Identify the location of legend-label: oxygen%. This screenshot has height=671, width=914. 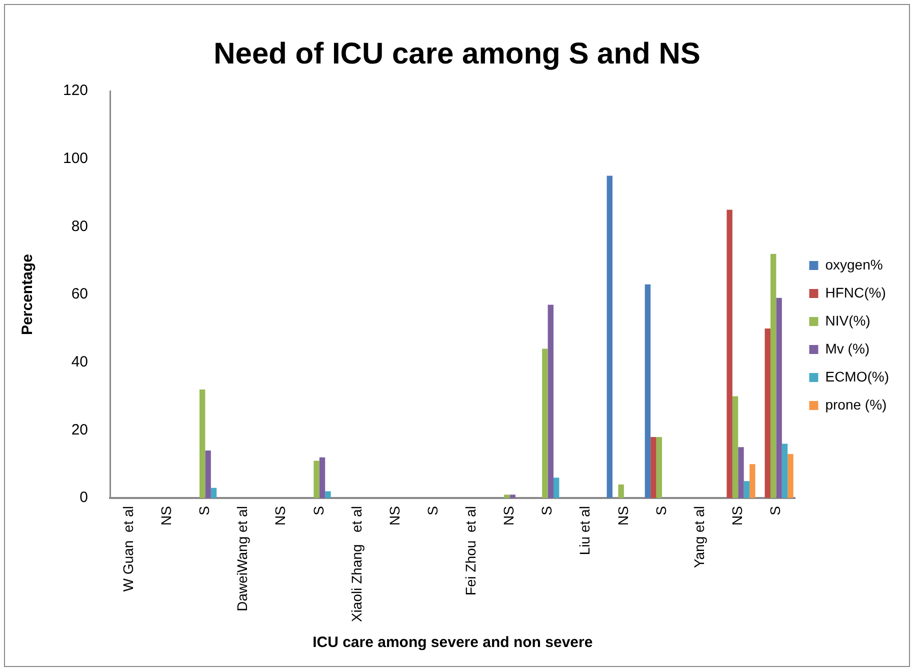
(854, 264).